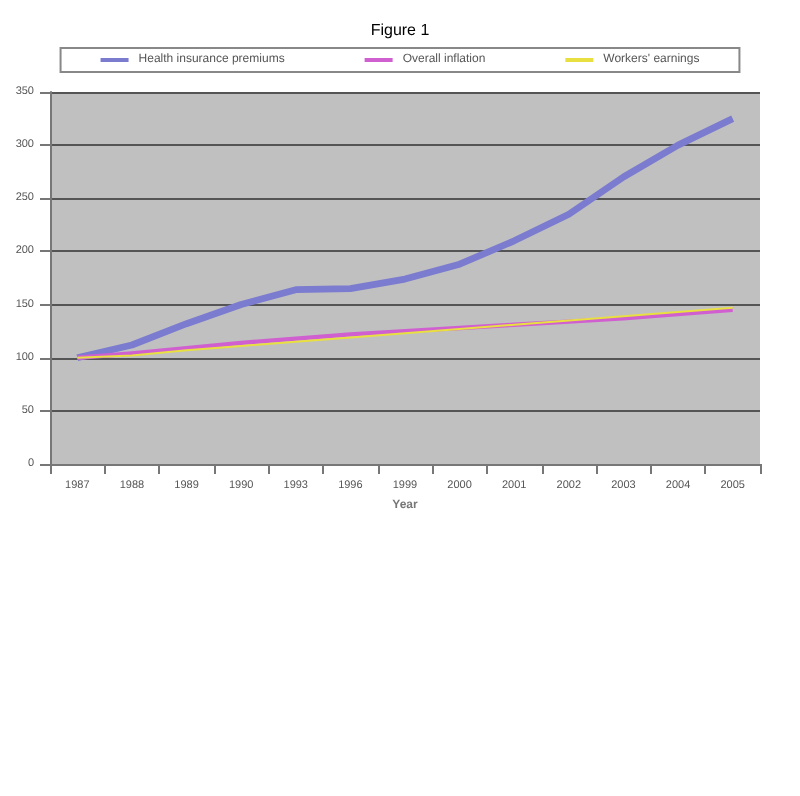 Image resolution: width=800 pixels, height=796 pixels. What do you see at coordinates (400, 30) in the screenshot?
I see `chart-title: Figure 1` at bounding box center [400, 30].